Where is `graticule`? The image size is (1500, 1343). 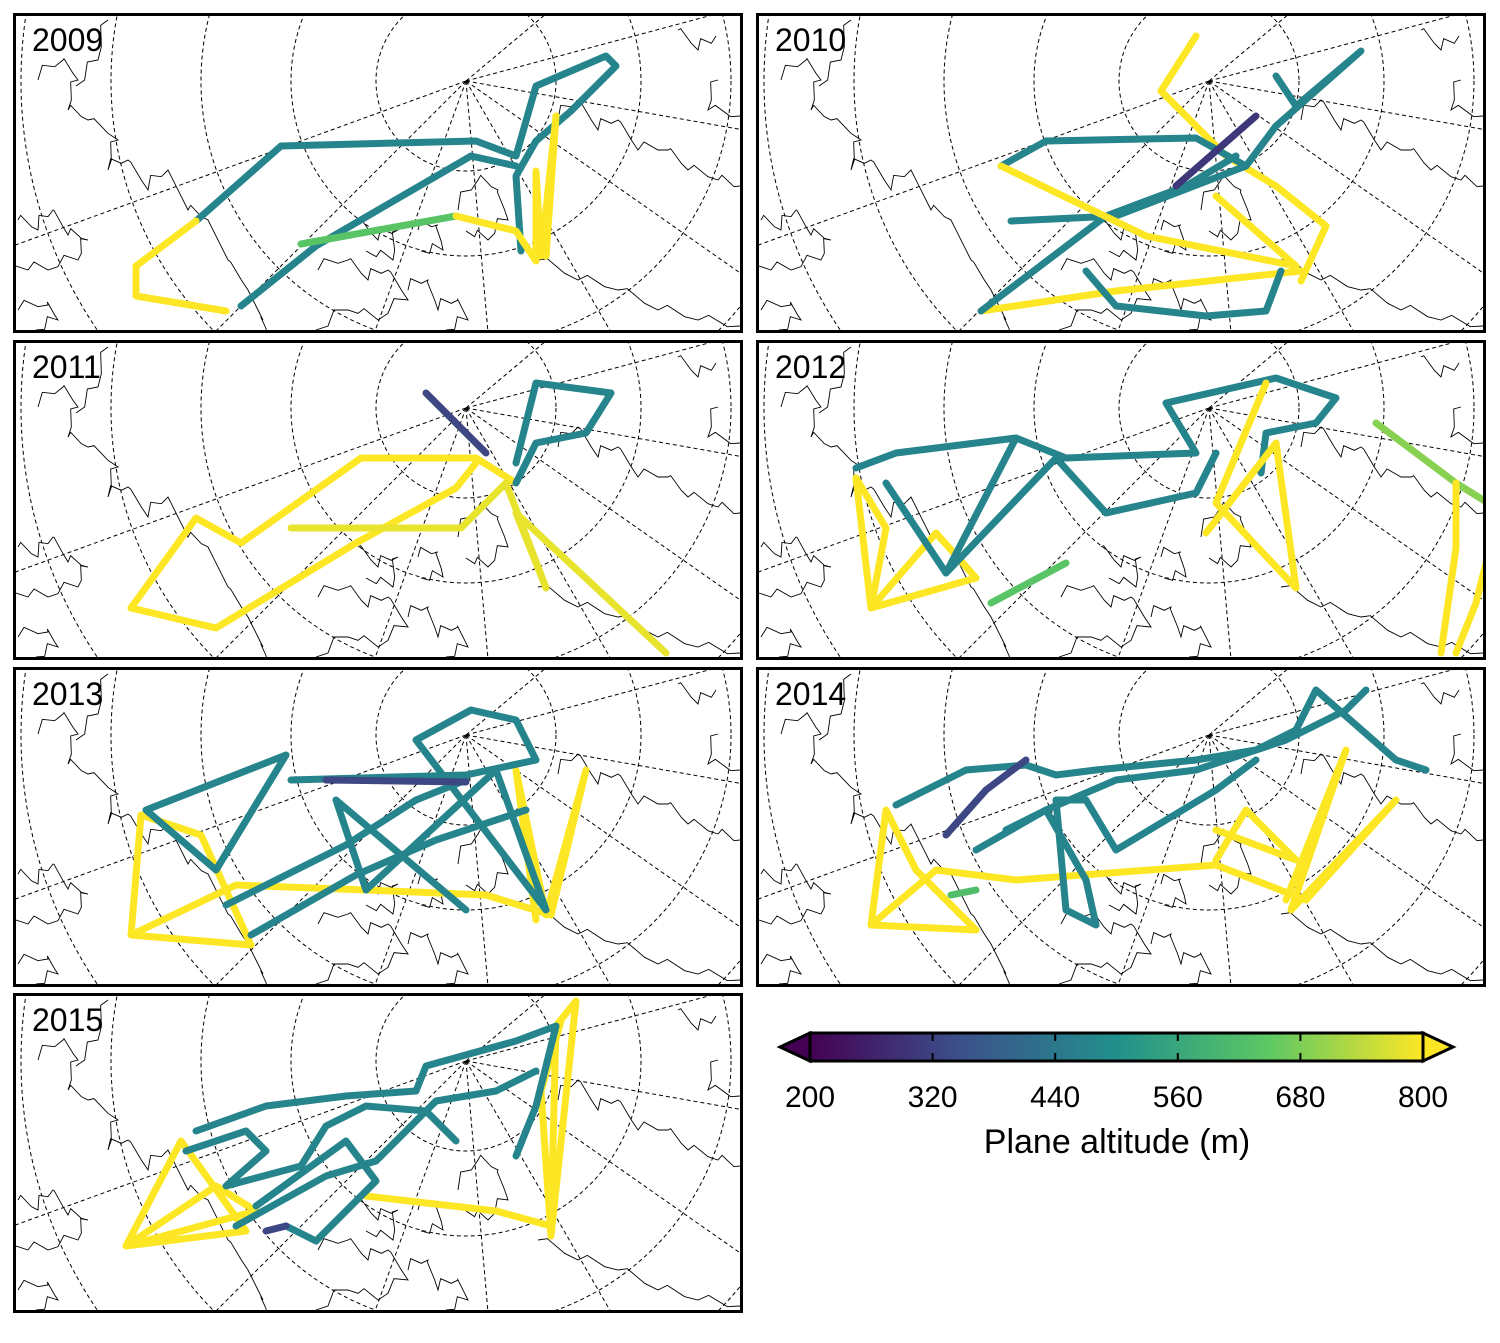
graticule is located at coordinates (1121, 827).